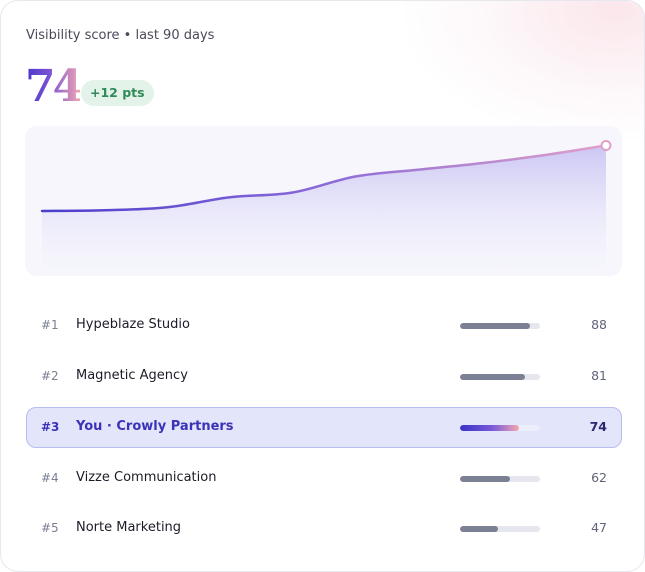 Image resolution: width=645 pixels, height=572 pixels. Describe the element at coordinates (324, 178) in the screenshot. I see `trend-line` at that location.